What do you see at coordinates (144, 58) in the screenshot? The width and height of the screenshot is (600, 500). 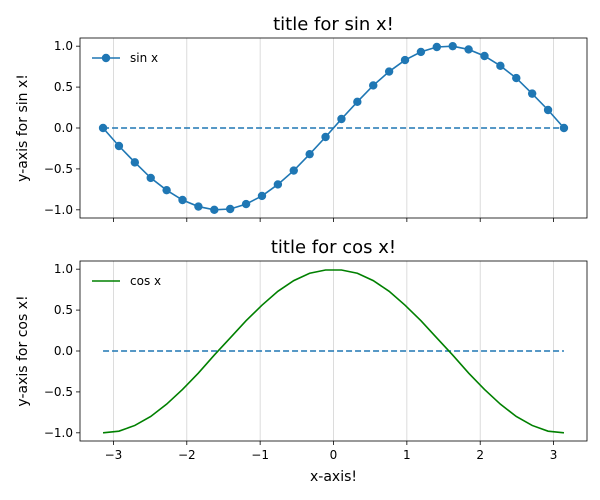 I see `legend-label: sin x` at bounding box center [144, 58].